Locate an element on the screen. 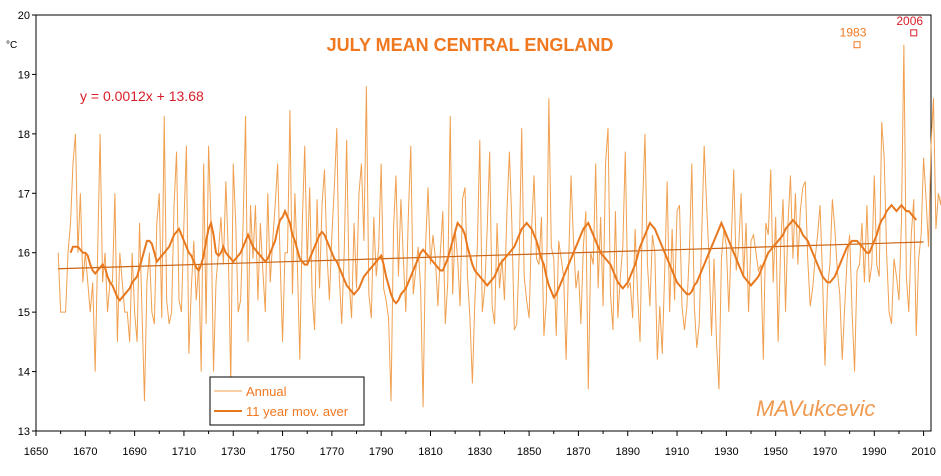 Image resolution: width=941 pixels, height=476 pixels. y-axis-unit-label: °C is located at coordinates (11, 45).